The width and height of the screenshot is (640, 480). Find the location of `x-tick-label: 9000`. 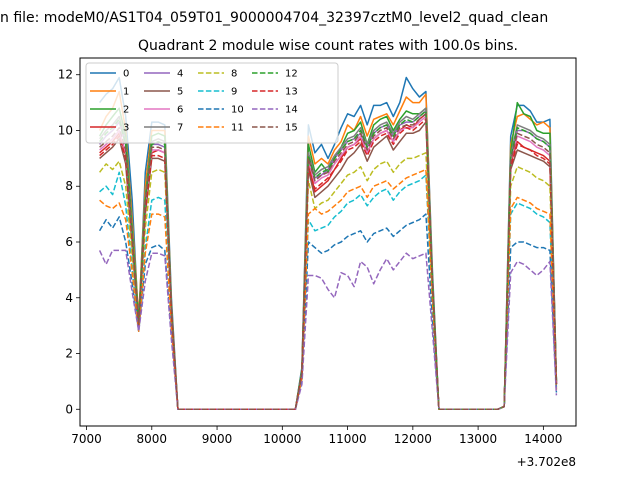

x-tick-label: 9000 is located at coordinates (217, 439).